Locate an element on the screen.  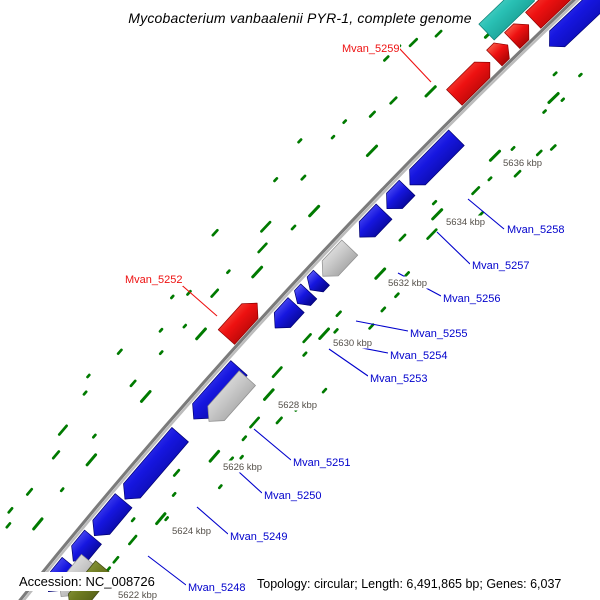
tick-label-5630kbp: 5630 kbp is located at coordinates (352, 343).